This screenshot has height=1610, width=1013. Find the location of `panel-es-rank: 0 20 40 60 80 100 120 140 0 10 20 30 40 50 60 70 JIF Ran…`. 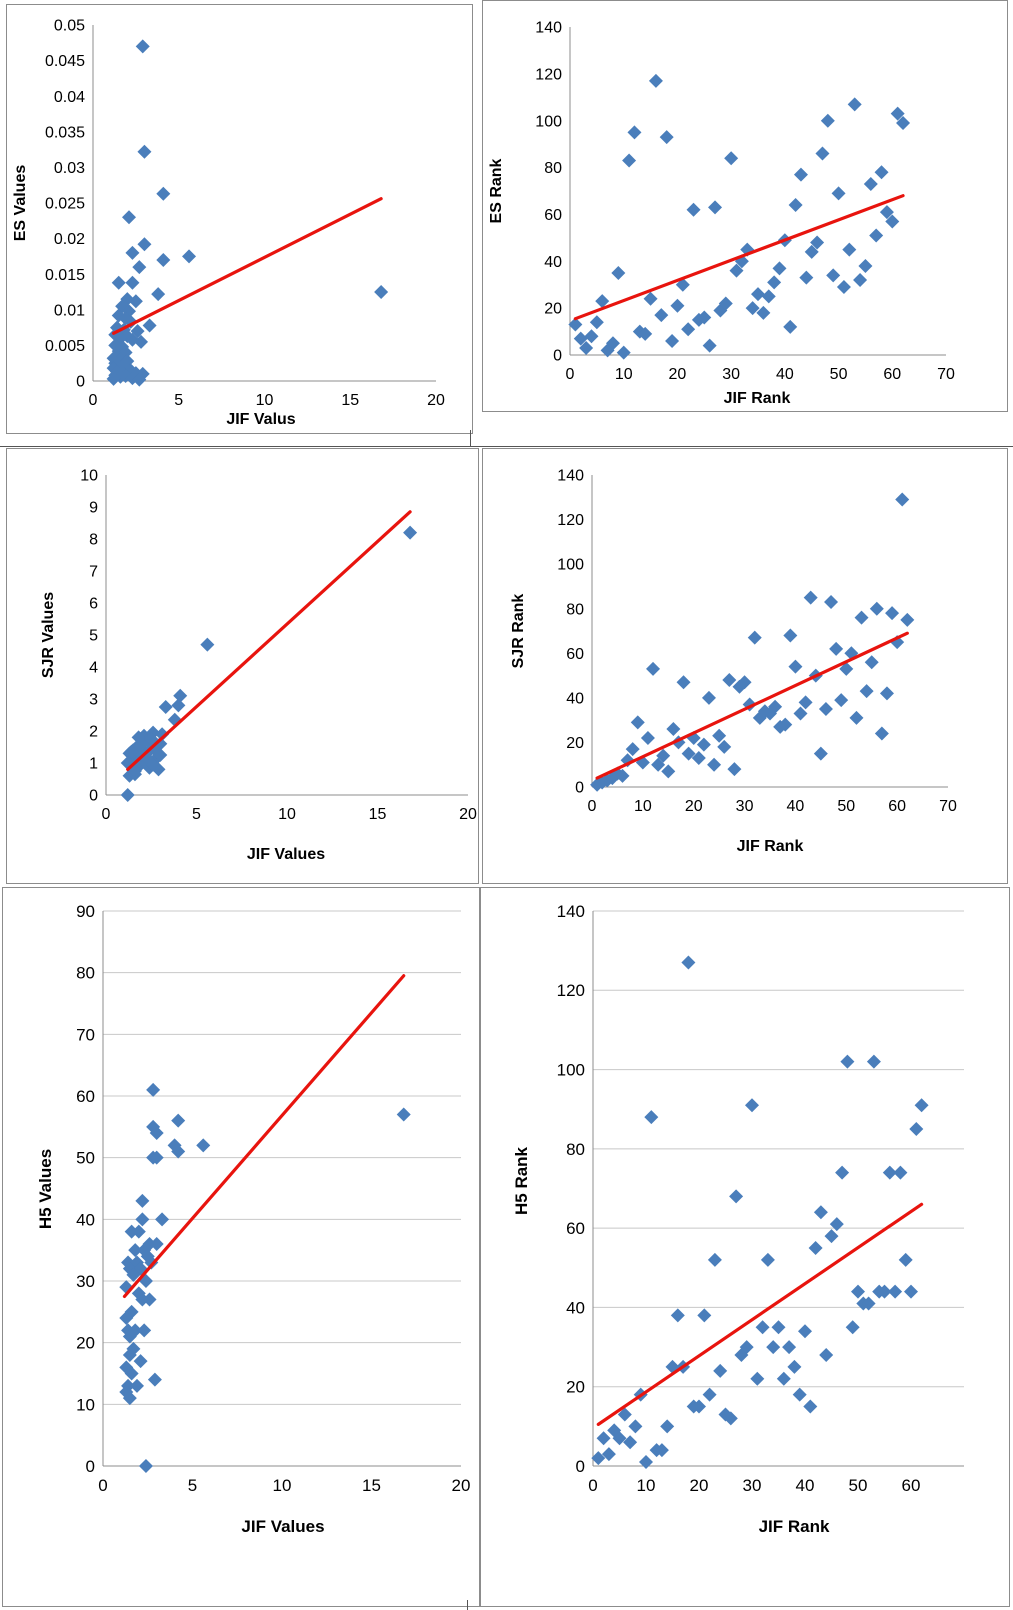

panel-es-rank: 0 20 40 60 80 100 120 140 0 10 20 30 40 50 60 70 JIF Ran… is located at coordinates (745, 206).